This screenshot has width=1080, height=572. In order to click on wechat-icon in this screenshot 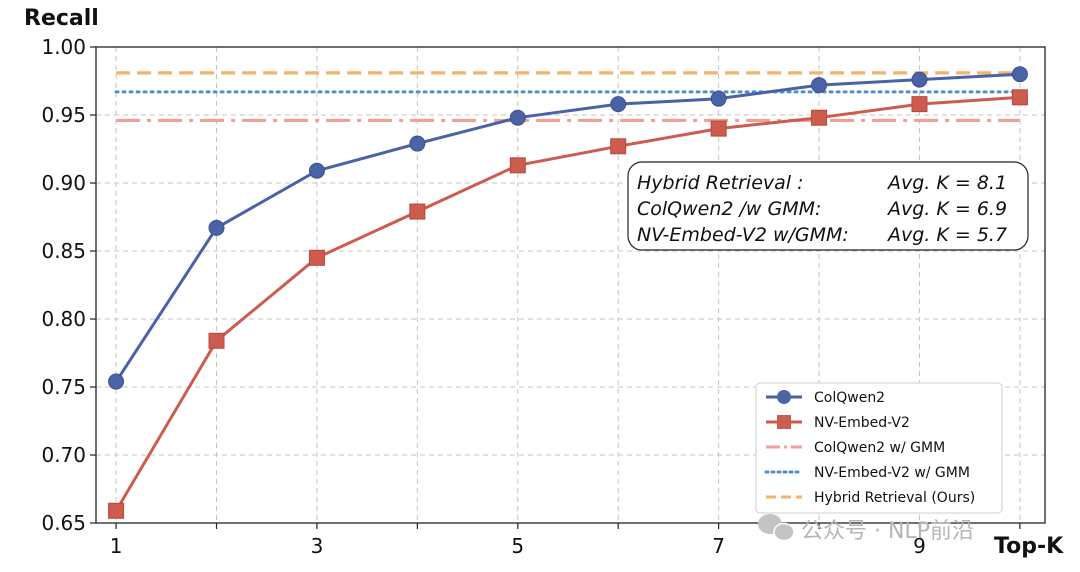, I will do `click(776, 528)`.